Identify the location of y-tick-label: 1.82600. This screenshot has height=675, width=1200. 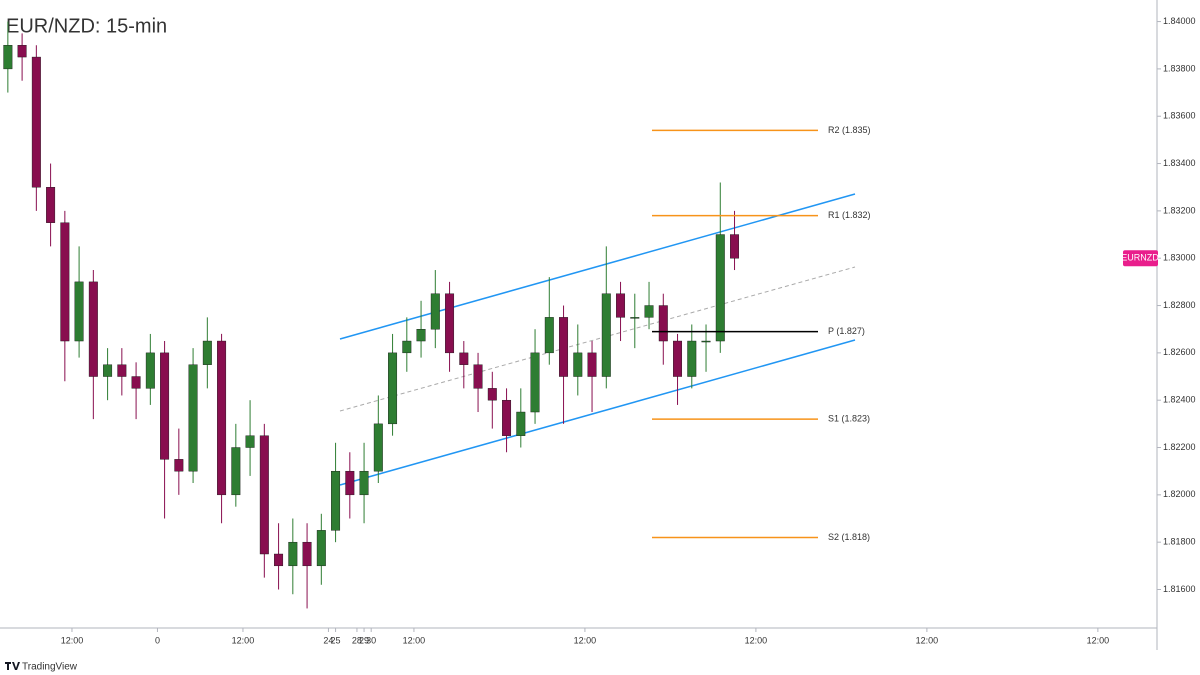
(1179, 352).